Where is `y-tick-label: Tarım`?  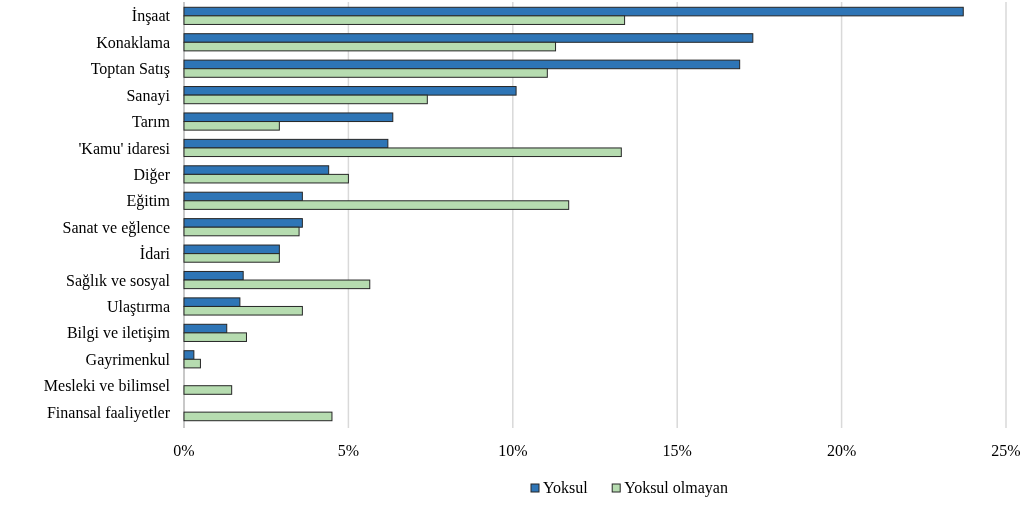
y-tick-label: Tarım is located at coordinates (151, 122).